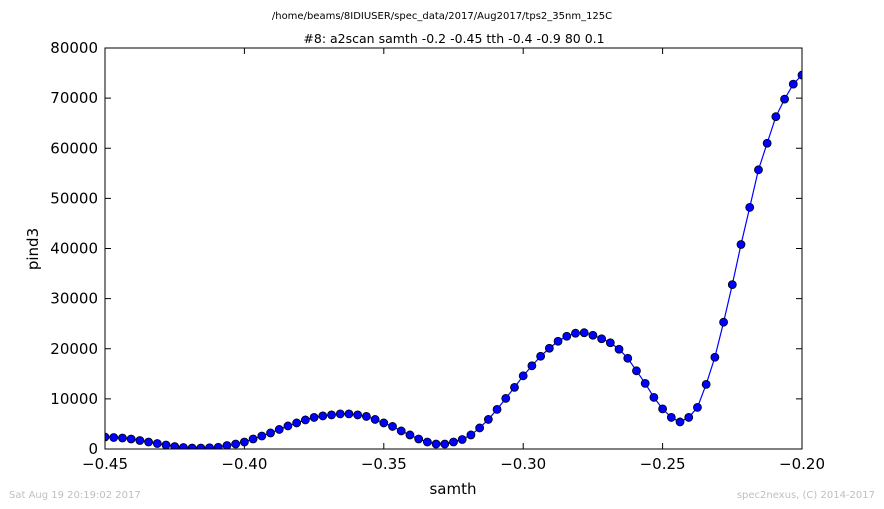 The image size is (884, 509). Describe the element at coordinates (453, 464) in the screenshot. I see `x-tick-labels: −0.45 −0.40 −0.35 −0.30 −0.25 −0.20` at that location.